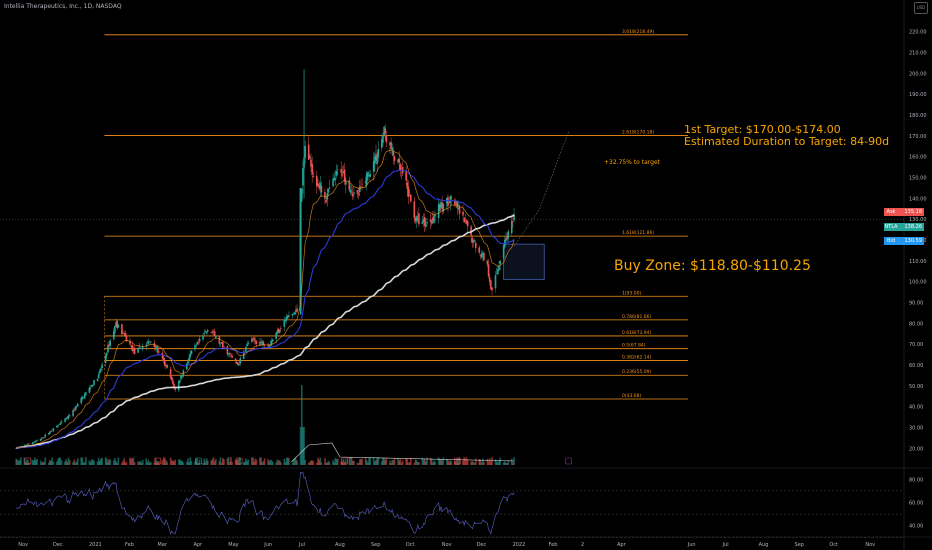 The height and width of the screenshot is (550, 932). What do you see at coordinates (916, 387) in the screenshot?
I see `y-tick-label: 50.00` at bounding box center [916, 387].